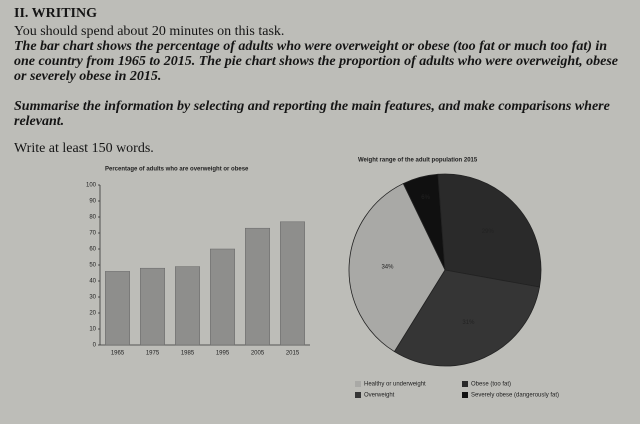 Image resolution: width=640 pixels, height=424 pixels. What do you see at coordinates (188, 354) in the screenshot?
I see `x-tick-label: 1985` at bounding box center [188, 354].